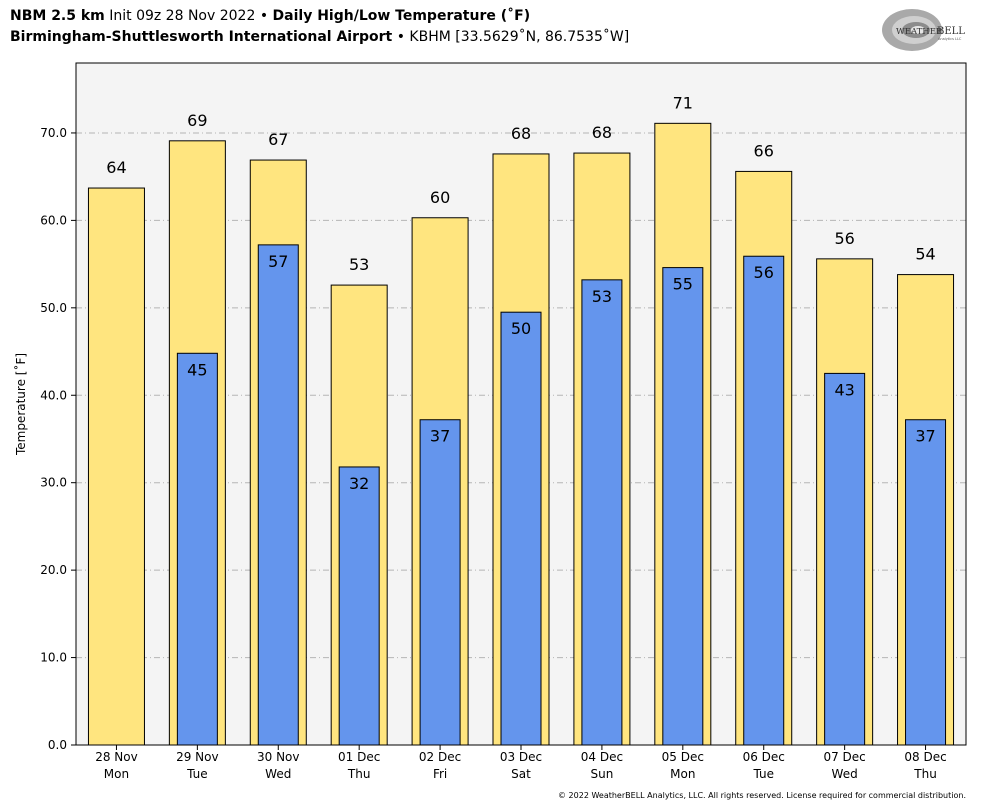 This screenshot has height=808, width=984. Describe the element at coordinates (764, 272) in the screenshot. I see `low-value-label: 56` at that location.